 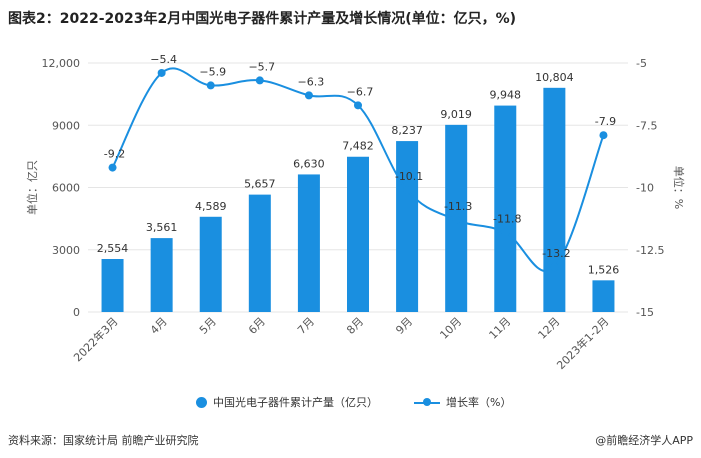 What do you see at coordinates (679, 187) in the screenshot?
I see `right-axis-label: 单位：%` at bounding box center [679, 187].